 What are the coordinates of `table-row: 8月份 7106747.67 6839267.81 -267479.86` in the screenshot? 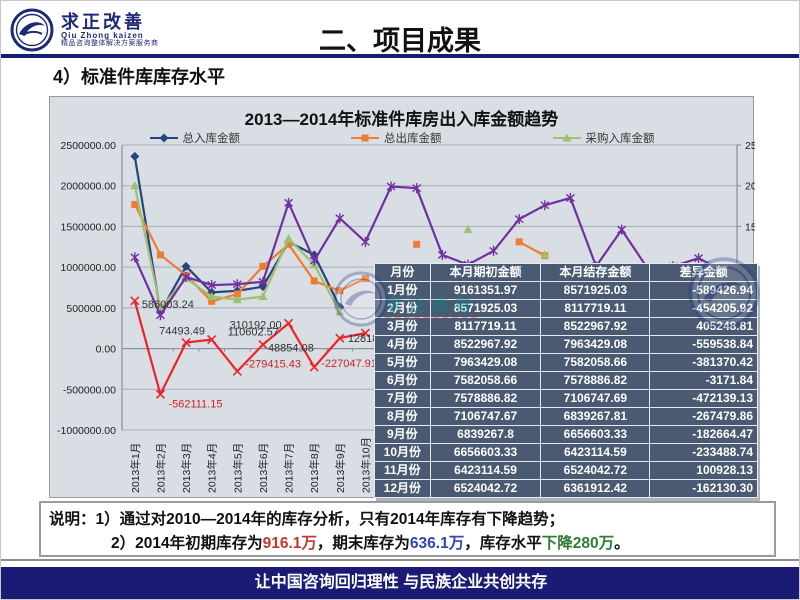 It's located at (566, 416).